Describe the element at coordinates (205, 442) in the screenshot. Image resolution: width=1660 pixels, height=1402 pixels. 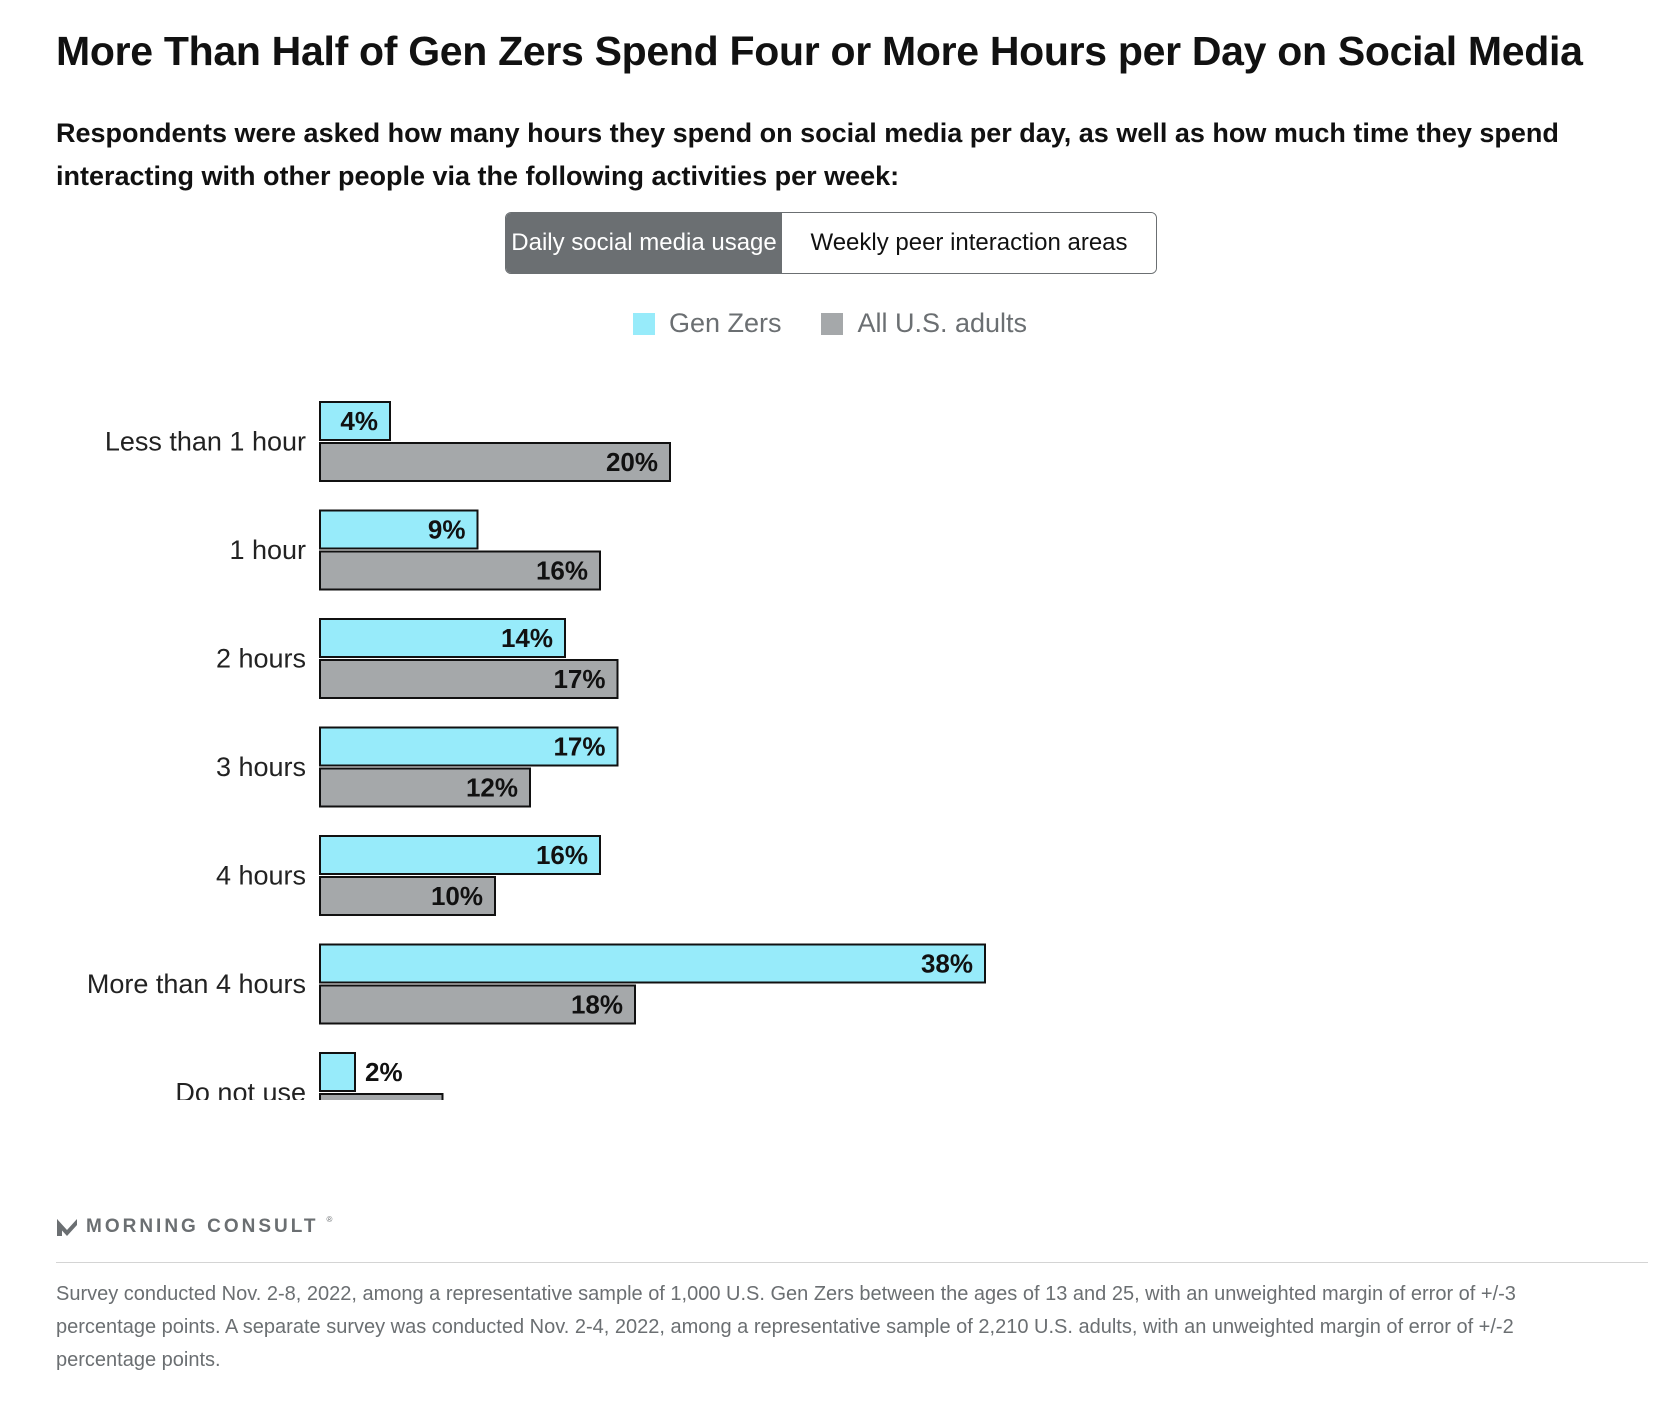
I see `category-label-less-than-1-hour: Less than 1 hour` at that location.